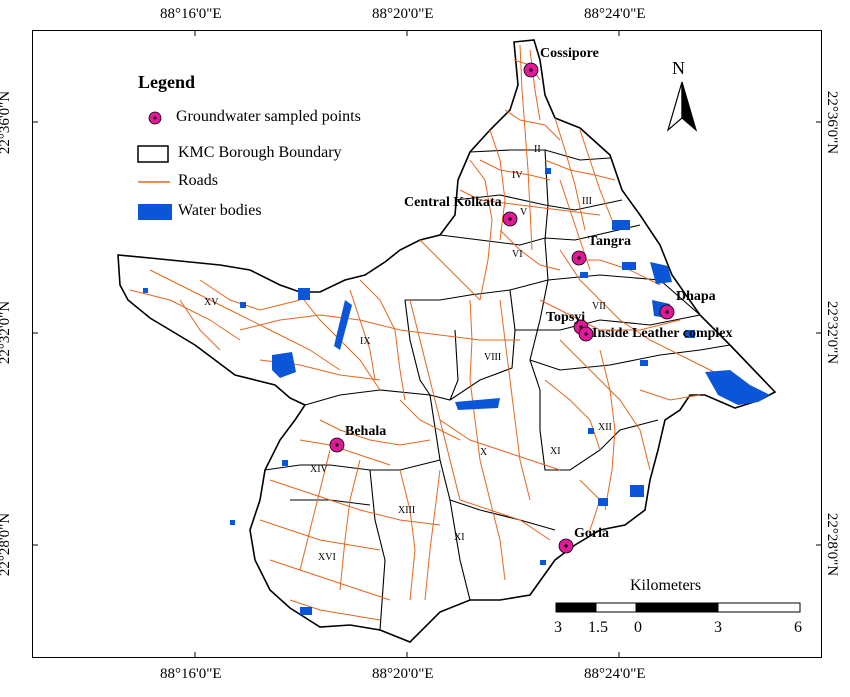 Image resolution: width=850 pixels, height=697 pixels. Describe the element at coordinates (403, 674) in the screenshot. I see `coord-bottom-2: 88°20'0"E` at that location.